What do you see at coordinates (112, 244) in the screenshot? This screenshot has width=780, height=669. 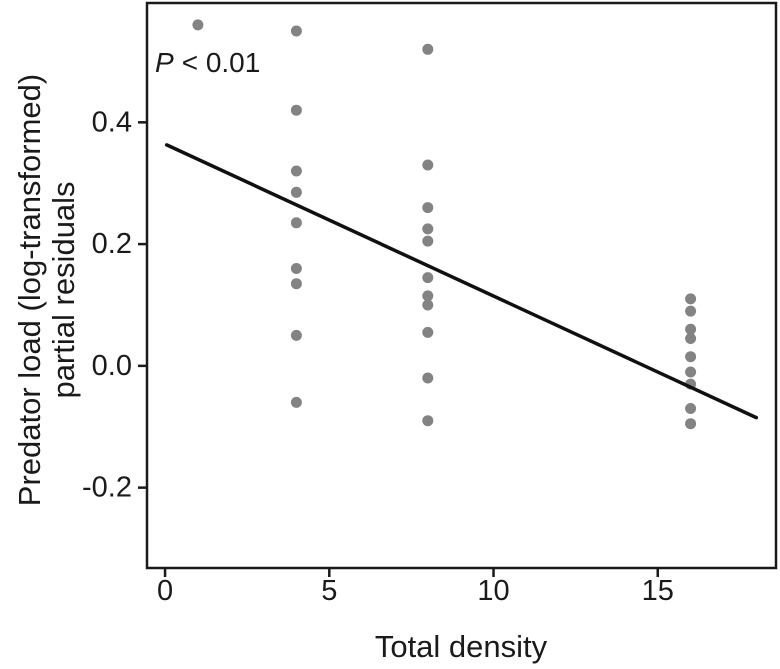 I see `y-axis-tick-label: 0.2` at bounding box center [112, 244].